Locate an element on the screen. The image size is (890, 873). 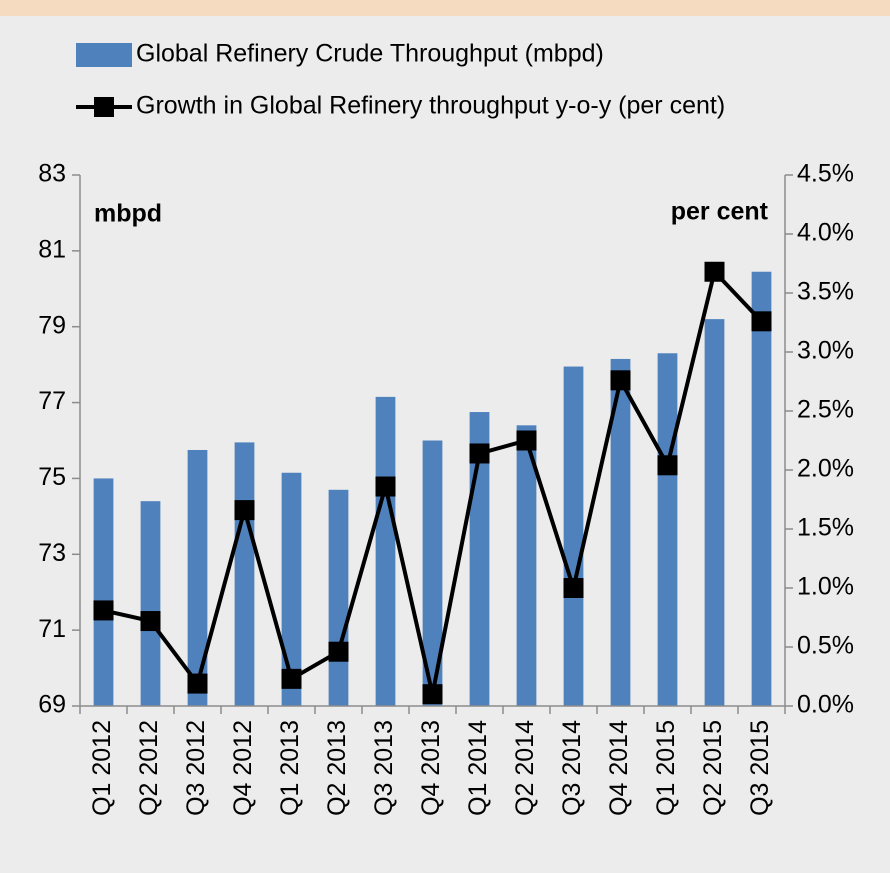
x-tick-label: Q4 2012 is located at coordinates (243, 768).